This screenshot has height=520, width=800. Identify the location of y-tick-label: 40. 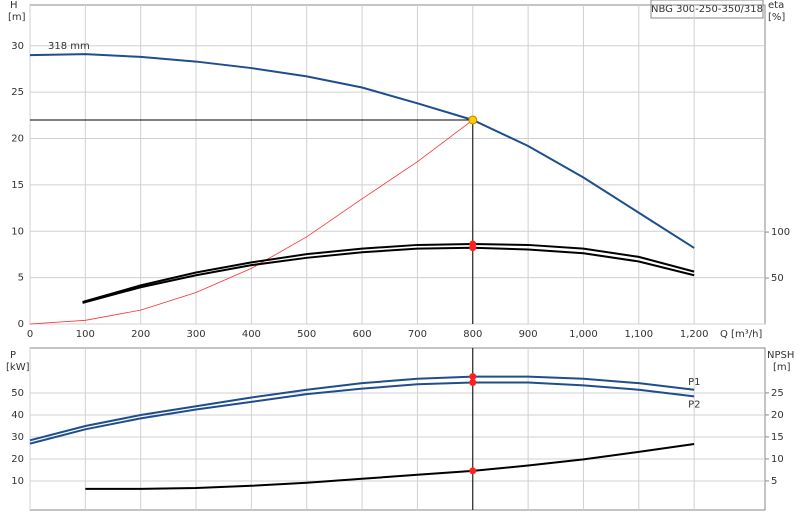
(17, 415).